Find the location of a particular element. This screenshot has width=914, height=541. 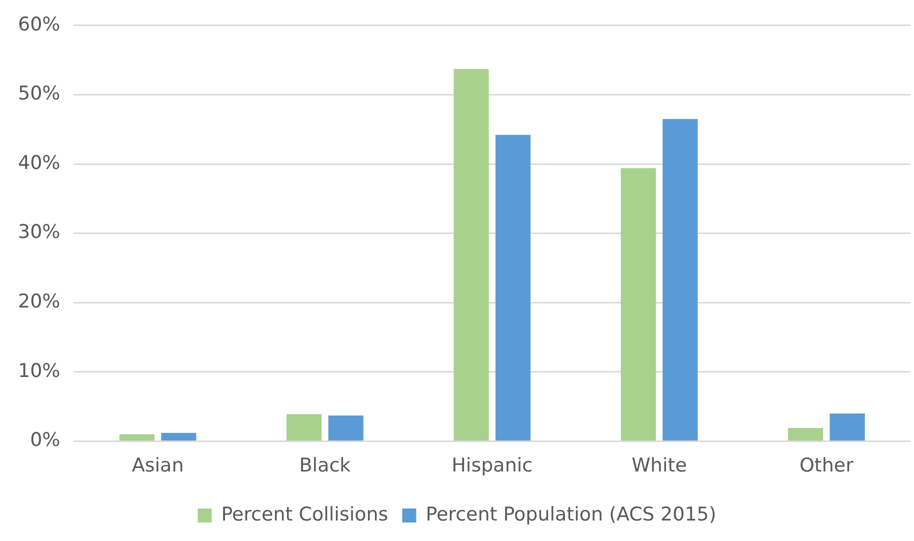

y-tick-label: 60% is located at coordinates (39, 24).